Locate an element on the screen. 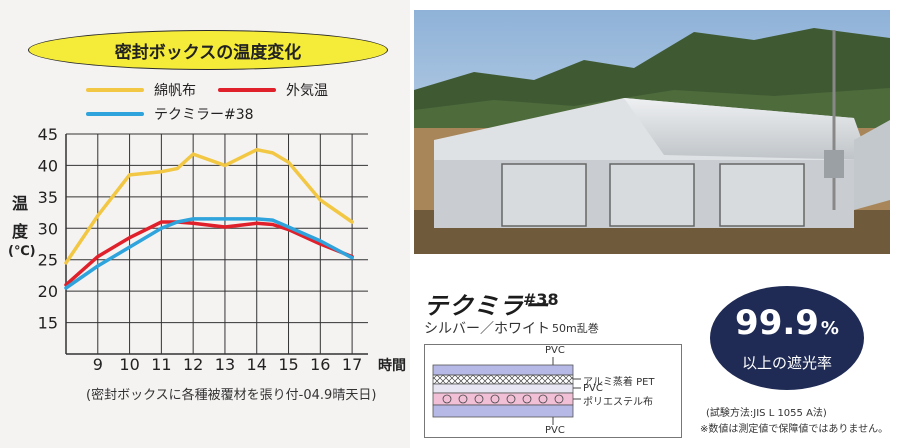  x-tick-label: 17 is located at coordinates (352, 364).